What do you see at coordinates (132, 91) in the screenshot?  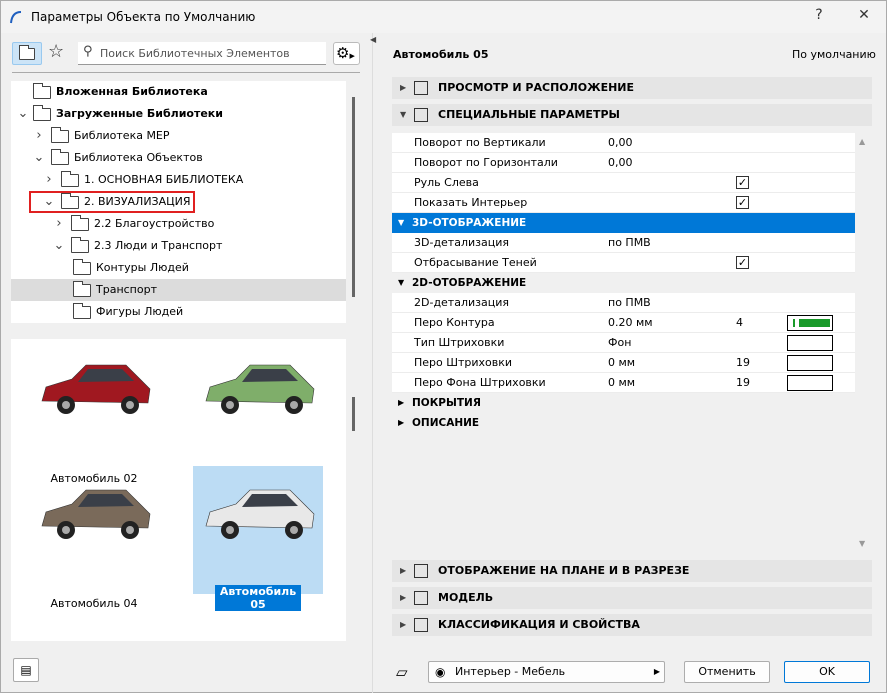 I see `tree-item-label: Вложенная Библиотека` at bounding box center [132, 91].